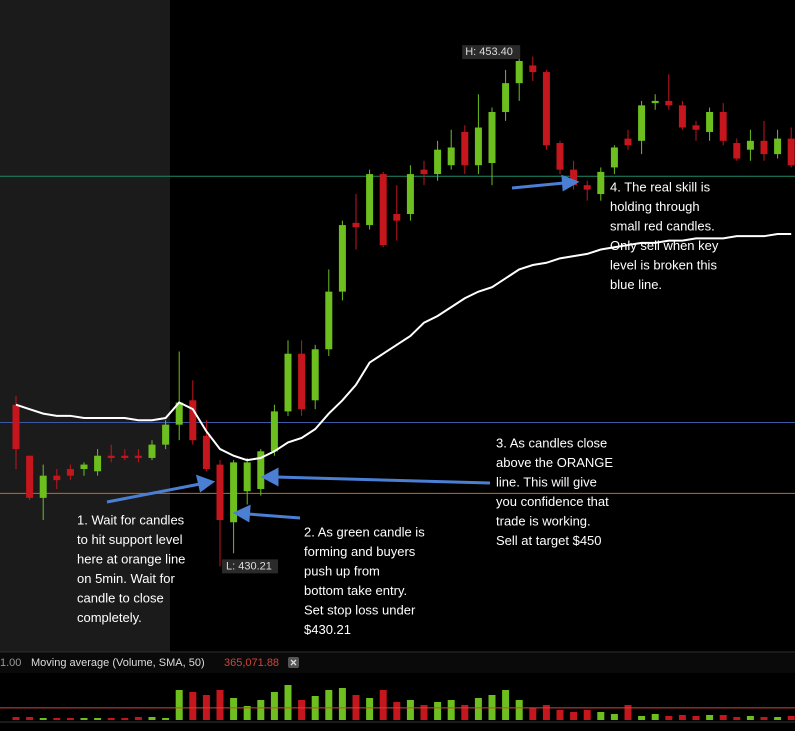  Describe the element at coordinates (543, 520) in the screenshot. I see `annotation-line: trade is working.` at that location.